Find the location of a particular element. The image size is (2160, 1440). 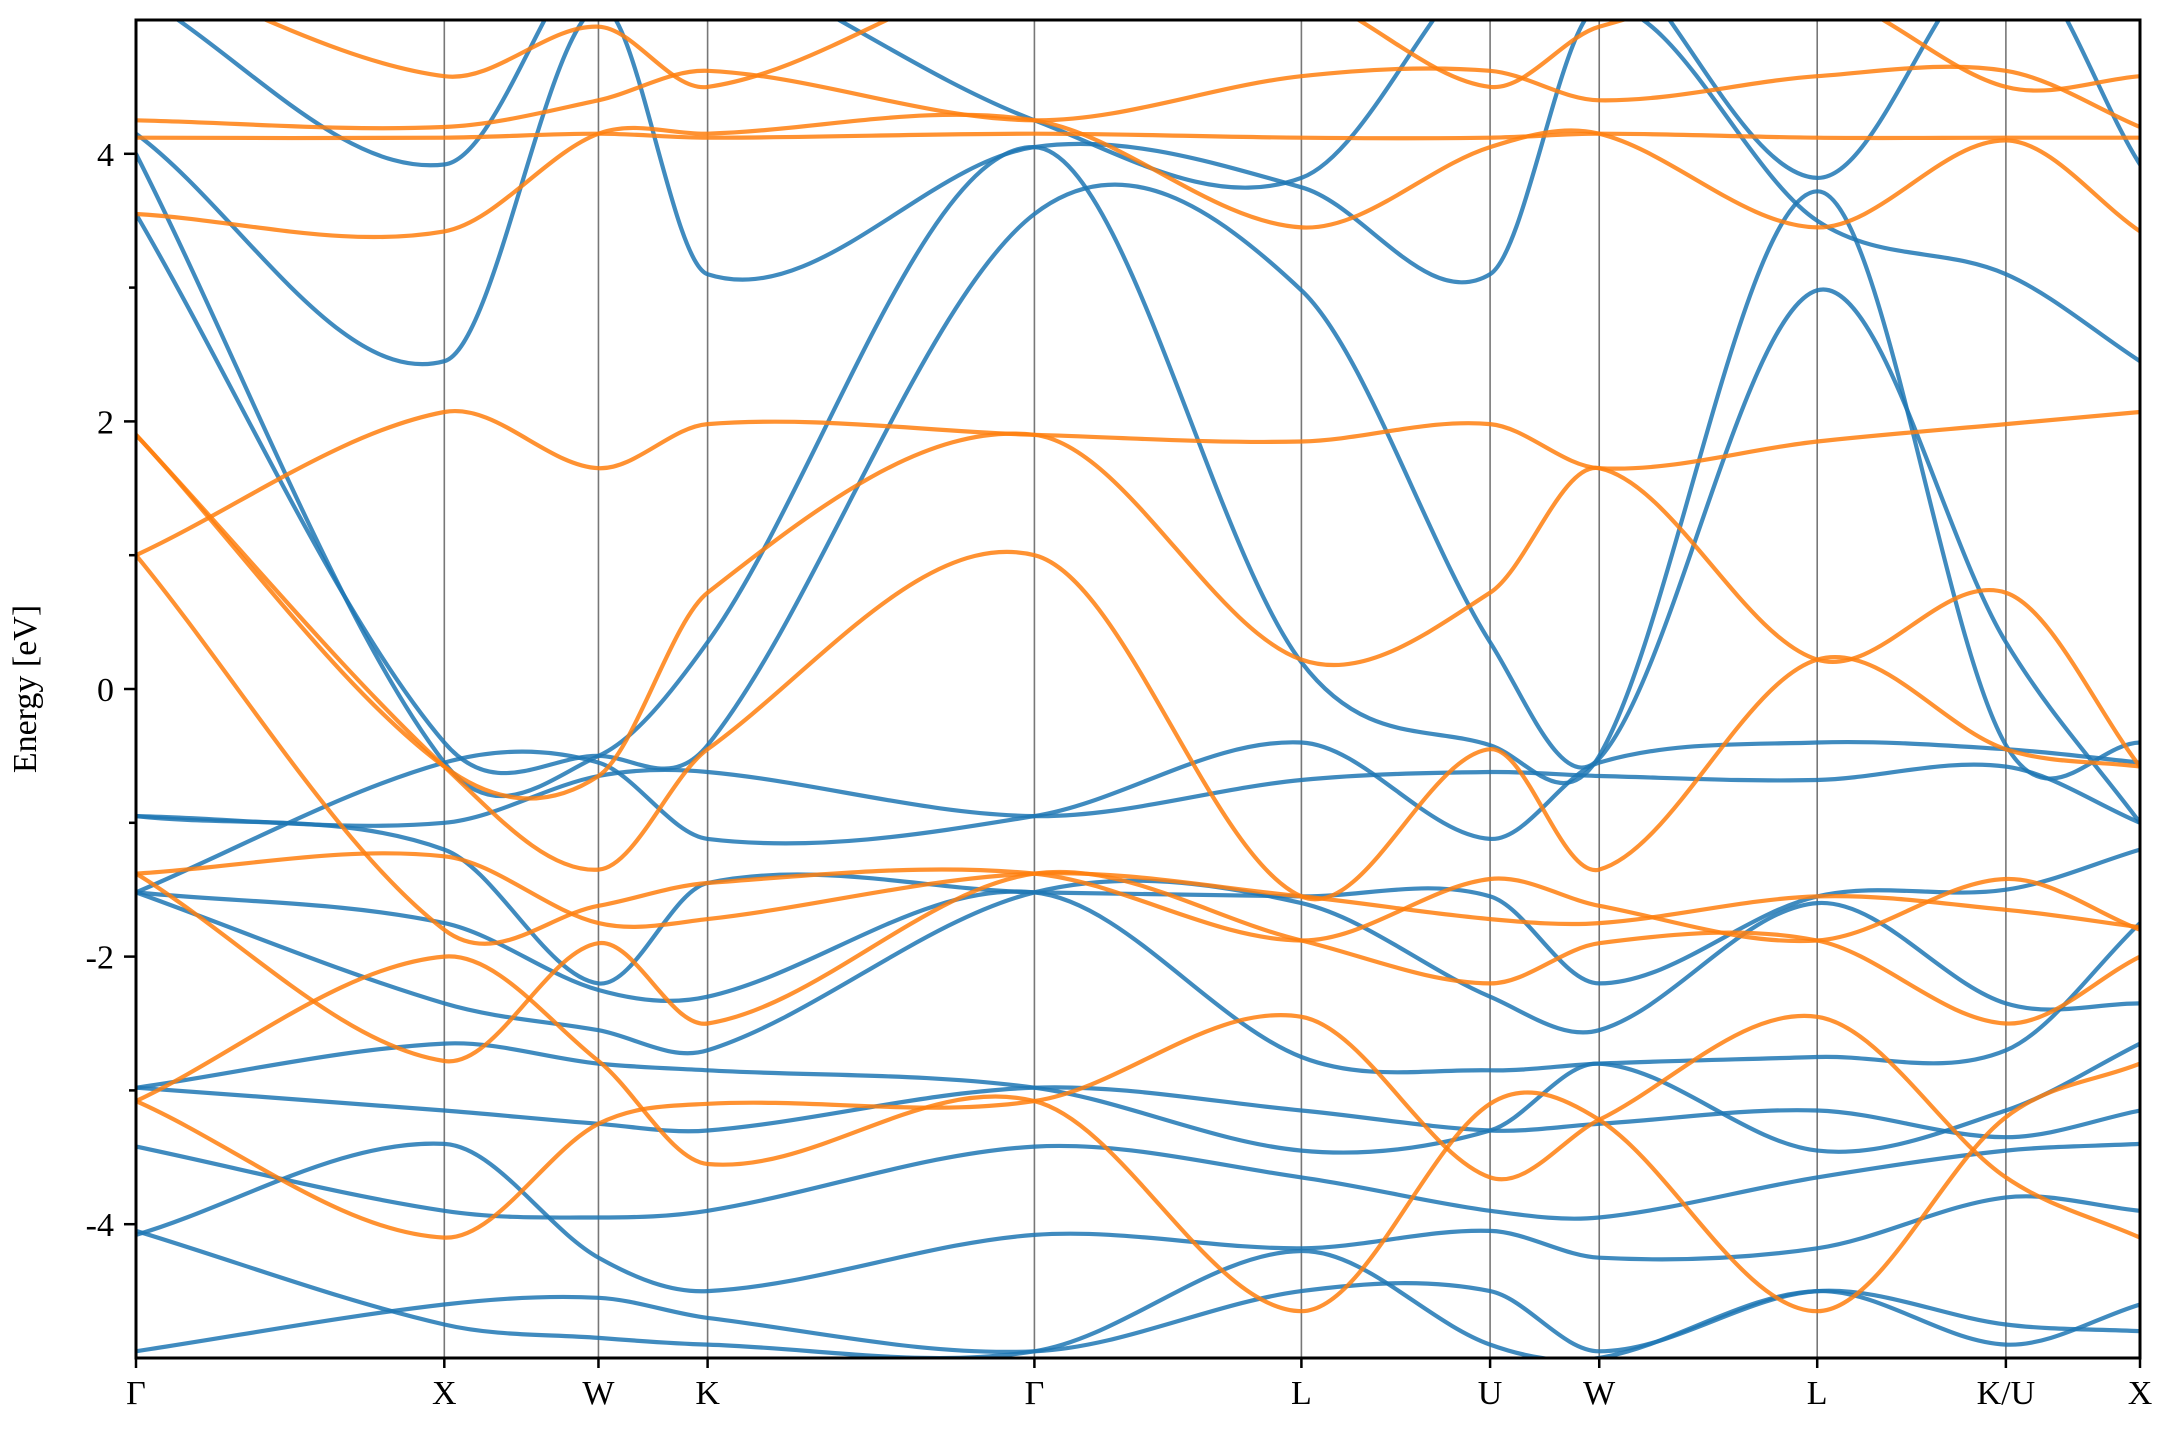

x-tick-label: U is located at coordinates (1490, 1393).